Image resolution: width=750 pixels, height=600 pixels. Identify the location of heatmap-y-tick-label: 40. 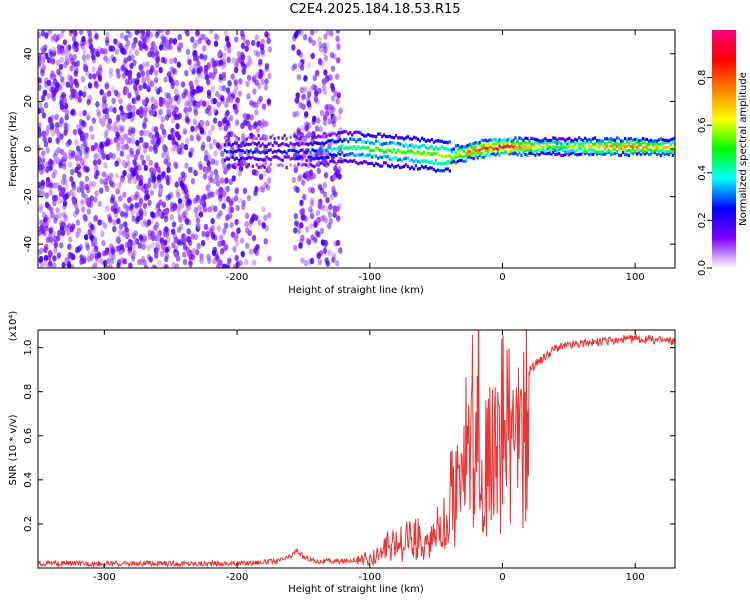
(28, 53).